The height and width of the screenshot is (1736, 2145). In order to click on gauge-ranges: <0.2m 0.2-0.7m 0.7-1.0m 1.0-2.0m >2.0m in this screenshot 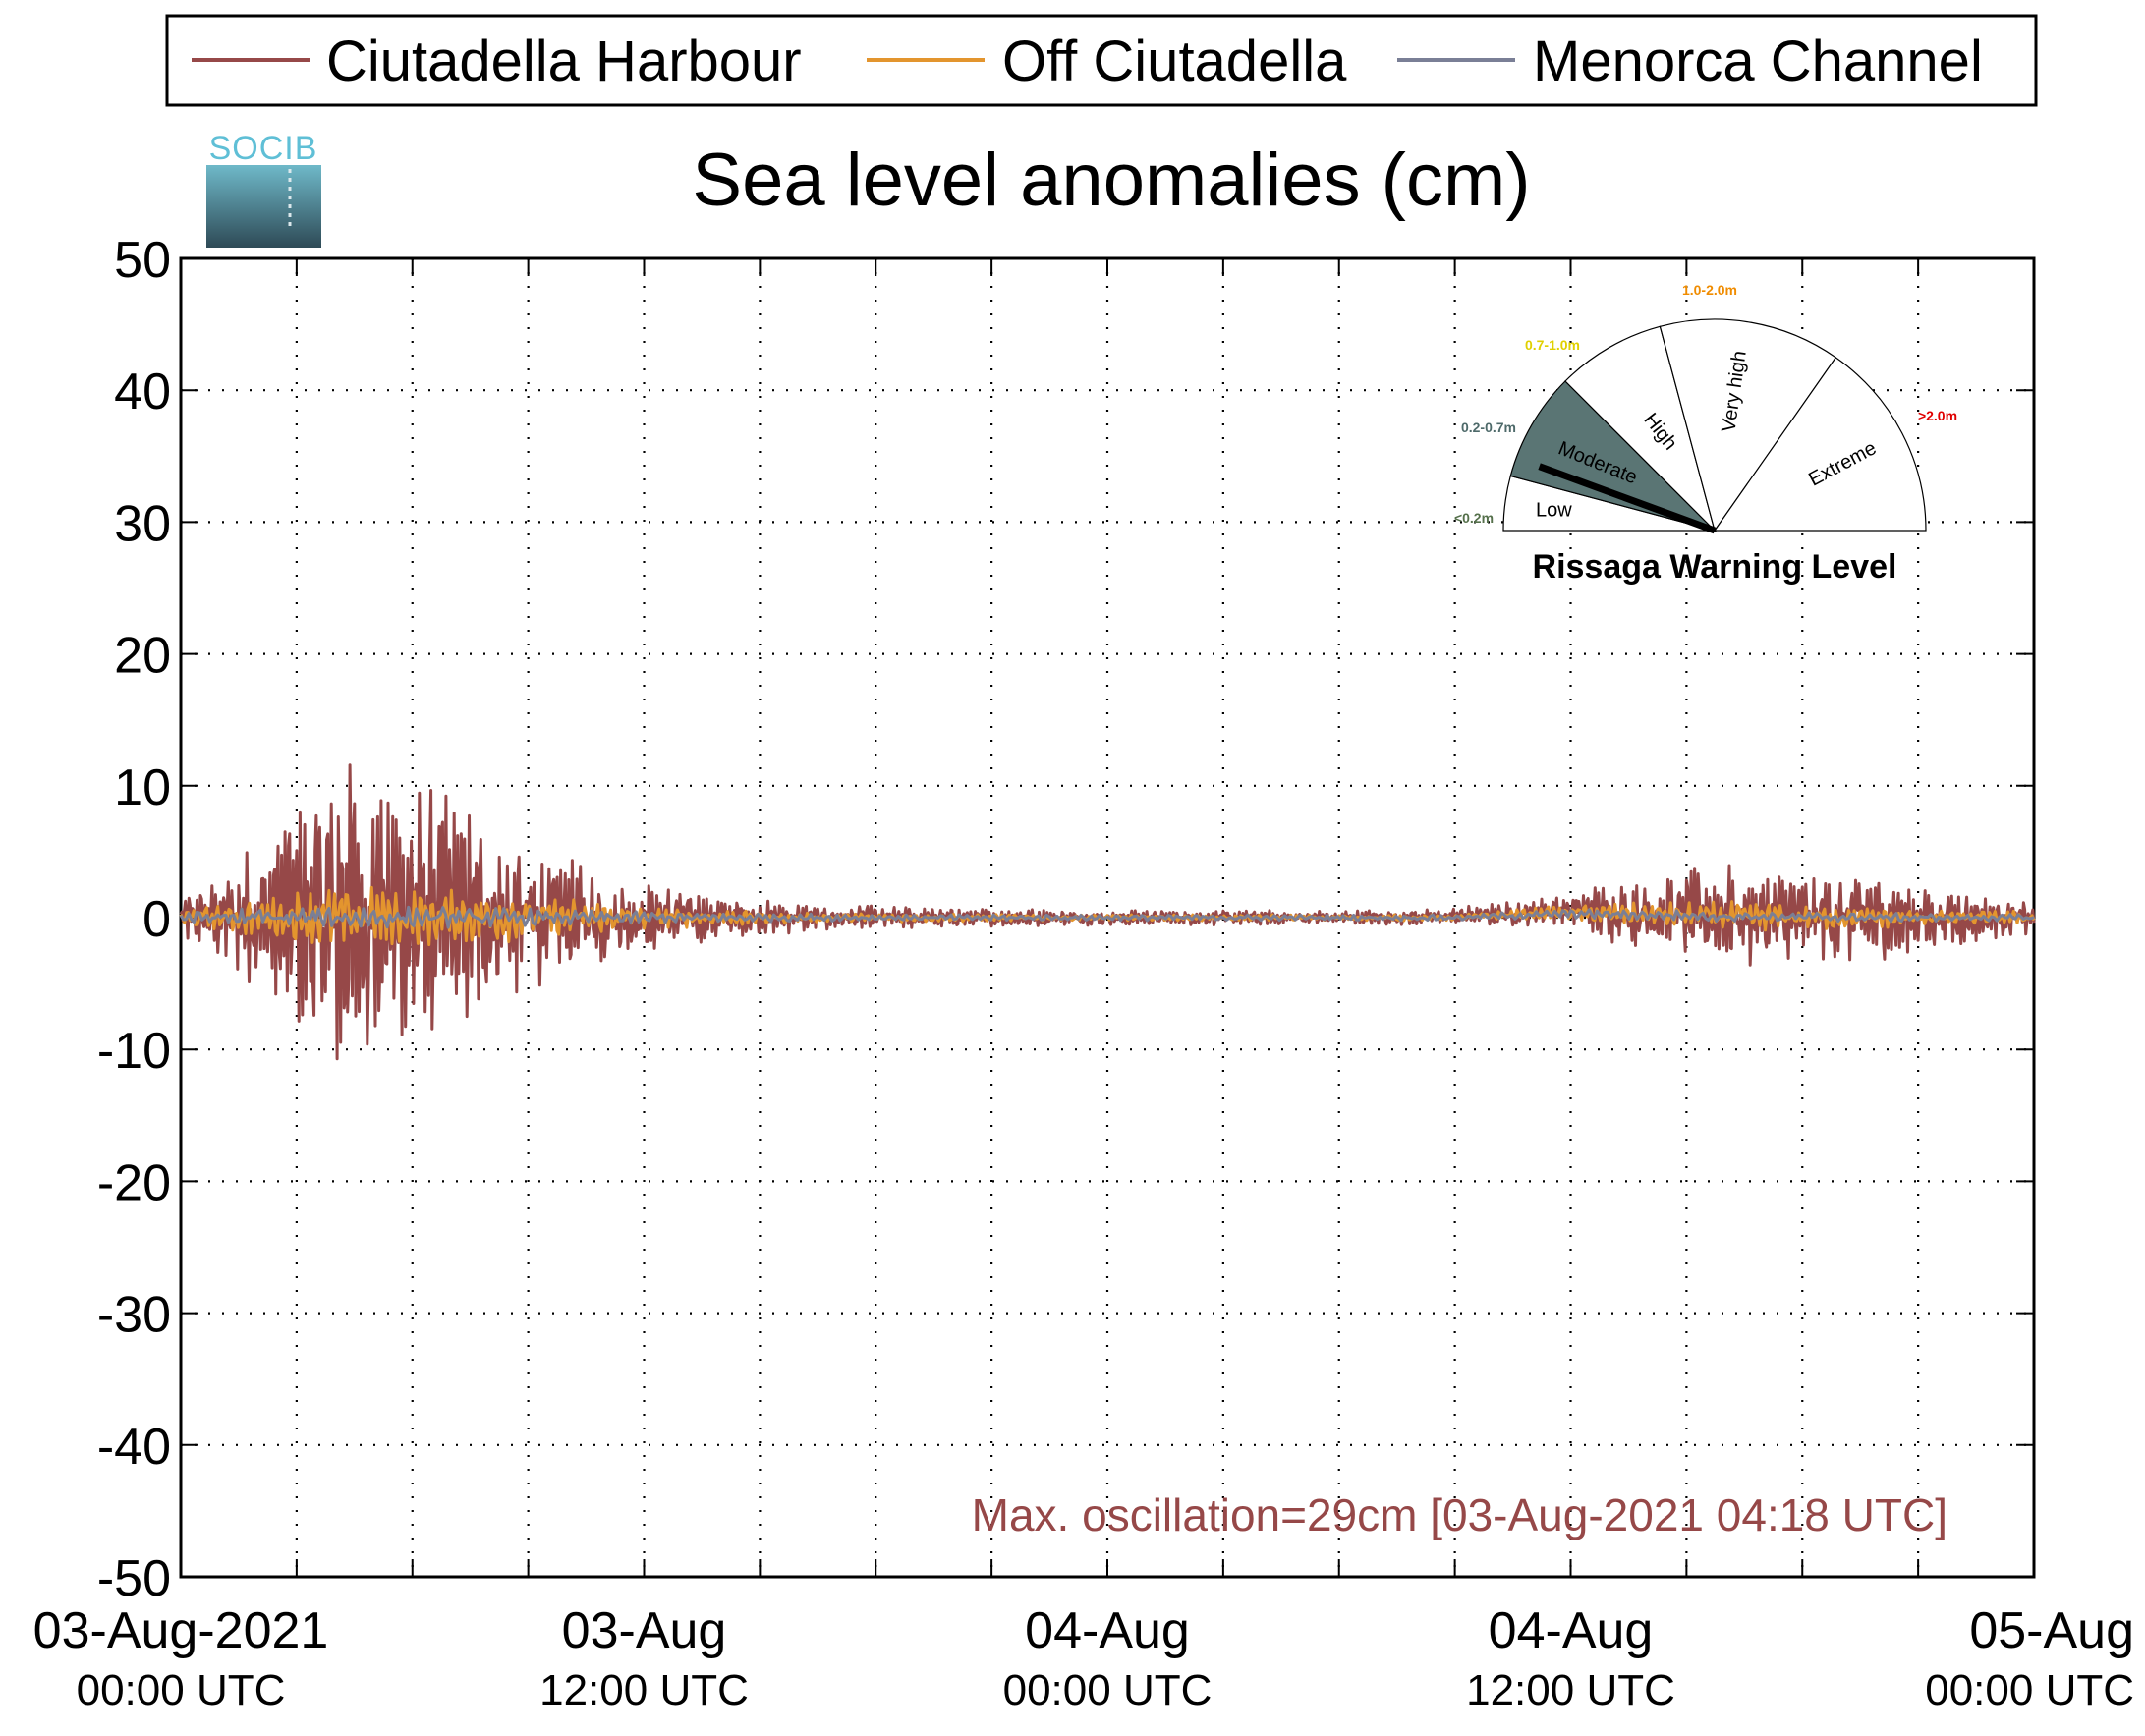, I will do `click(1705, 404)`.